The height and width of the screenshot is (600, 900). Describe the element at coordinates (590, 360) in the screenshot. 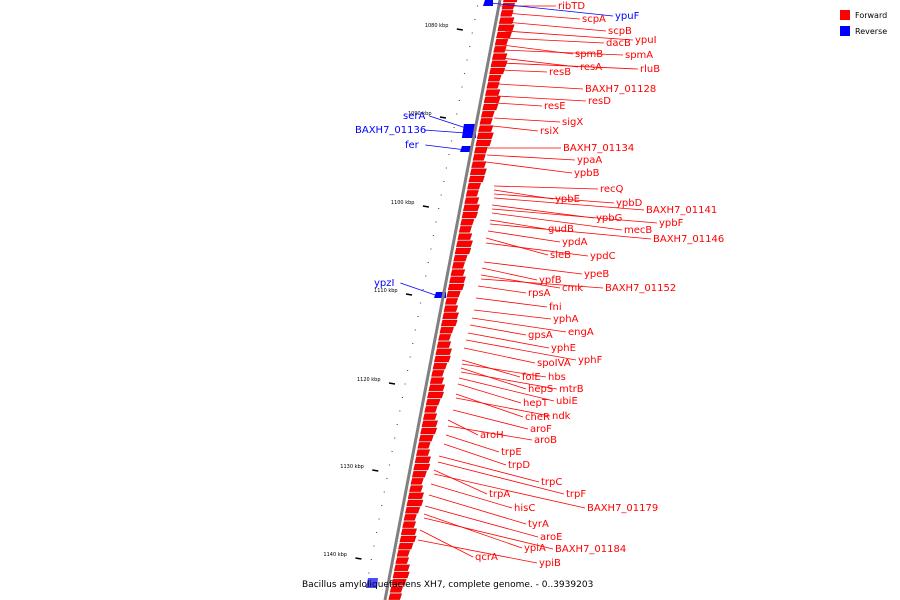

I see `gene-label: yphF` at that location.